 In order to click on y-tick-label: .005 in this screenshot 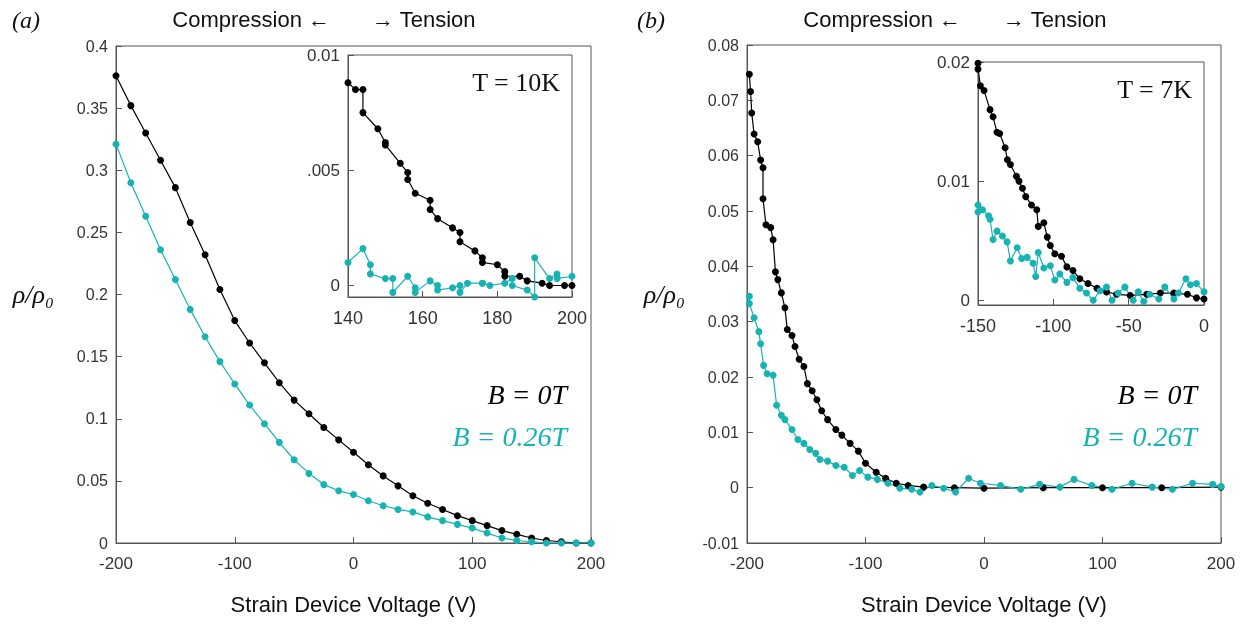, I will do `click(323, 170)`.